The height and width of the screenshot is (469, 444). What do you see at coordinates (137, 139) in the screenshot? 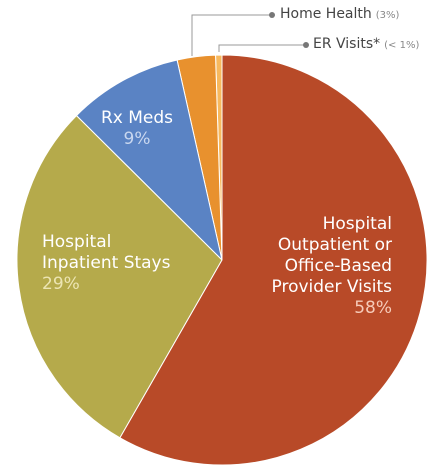
I see `value-label: 9%` at bounding box center [137, 139].